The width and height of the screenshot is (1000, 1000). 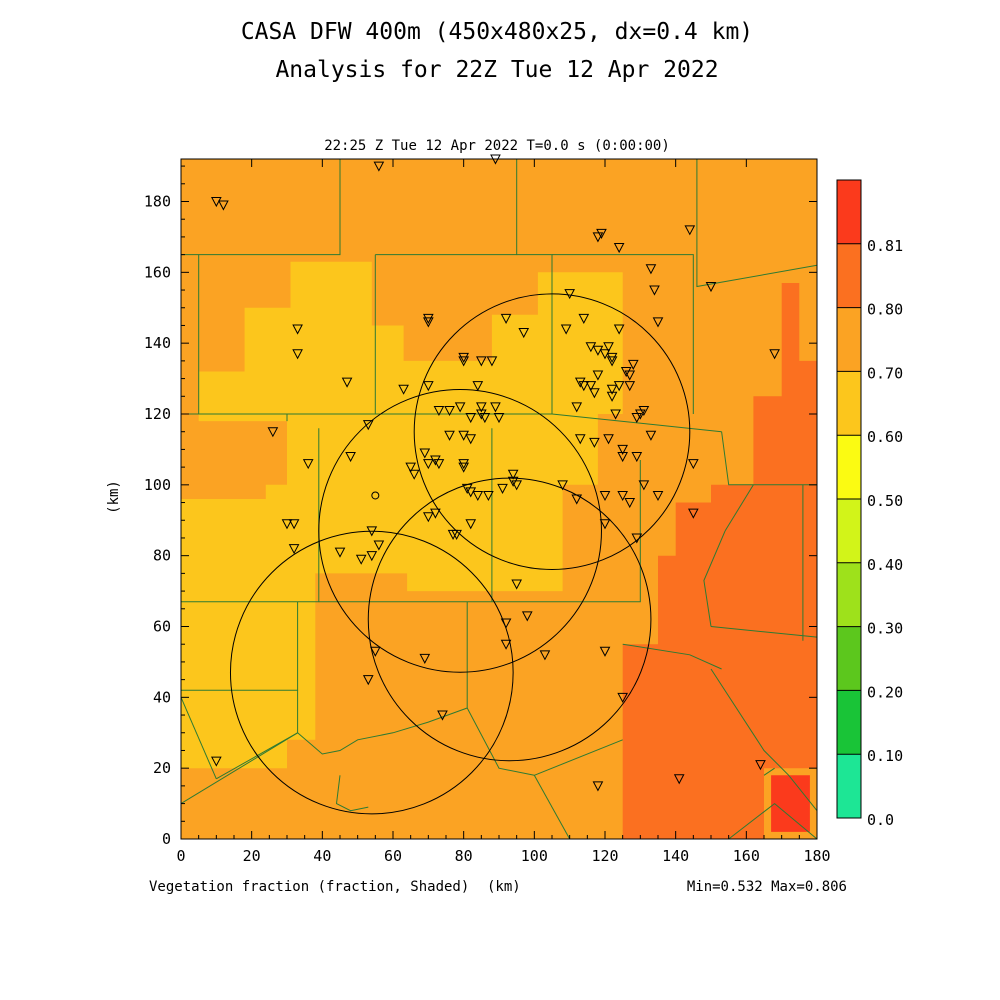 I want to click on colorbar-label: 0.40, so click(x=885, y=565).